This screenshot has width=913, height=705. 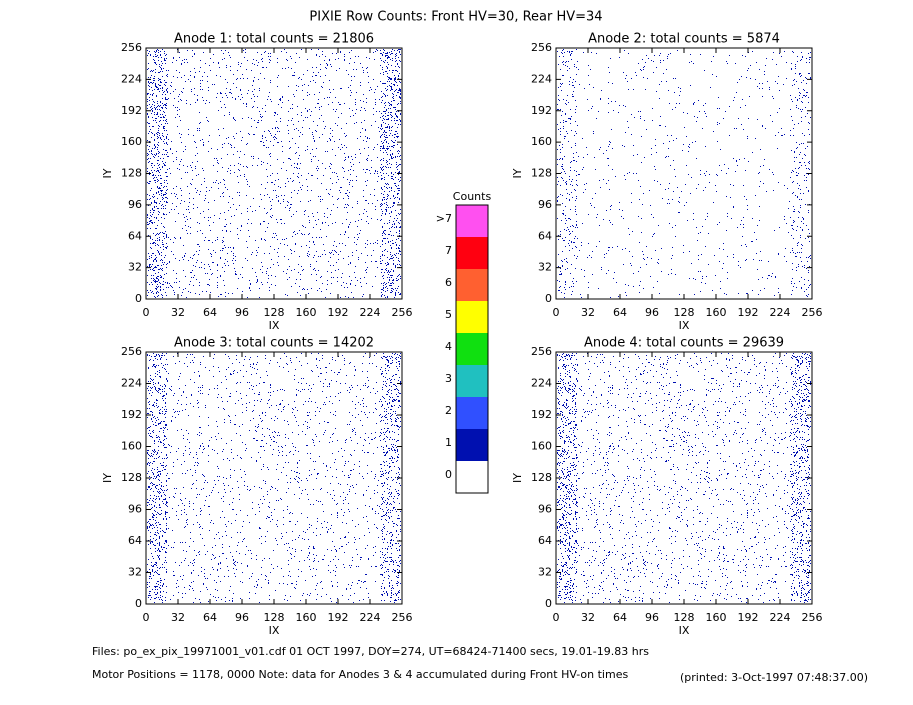 I want to click on panel-title: Anode 3: total counts = 14202, so click(x=274, y=343).